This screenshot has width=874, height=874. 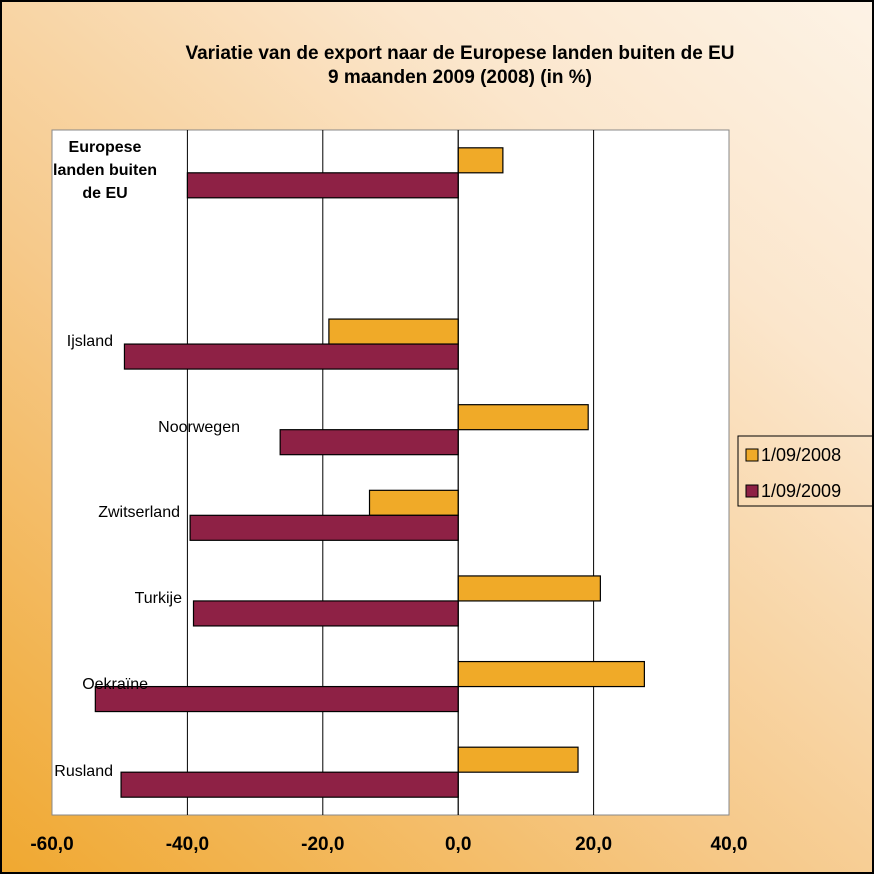 I want to click on category-label: Ijsland, so click(x=89, y=342).